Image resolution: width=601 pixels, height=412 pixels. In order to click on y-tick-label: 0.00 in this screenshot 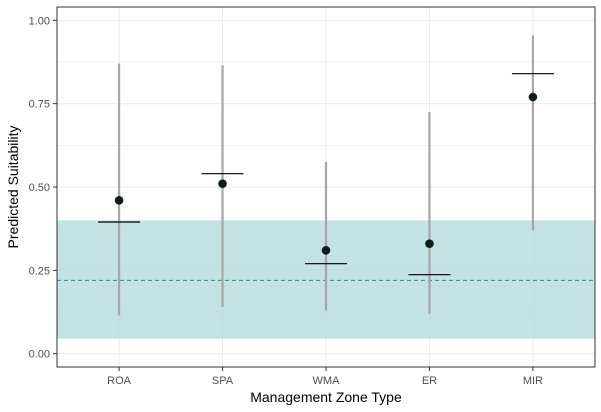, I will do `click(39, 355)`.